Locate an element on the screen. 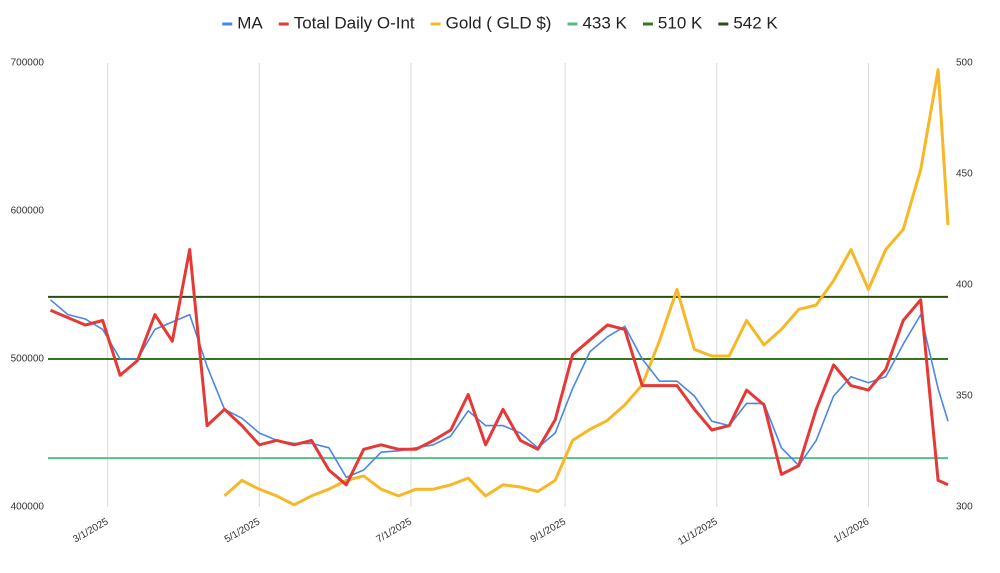 The height and width of the screenshot is (573, 1000). y-tick-label: 600000 is located at coordinates (28, 211).